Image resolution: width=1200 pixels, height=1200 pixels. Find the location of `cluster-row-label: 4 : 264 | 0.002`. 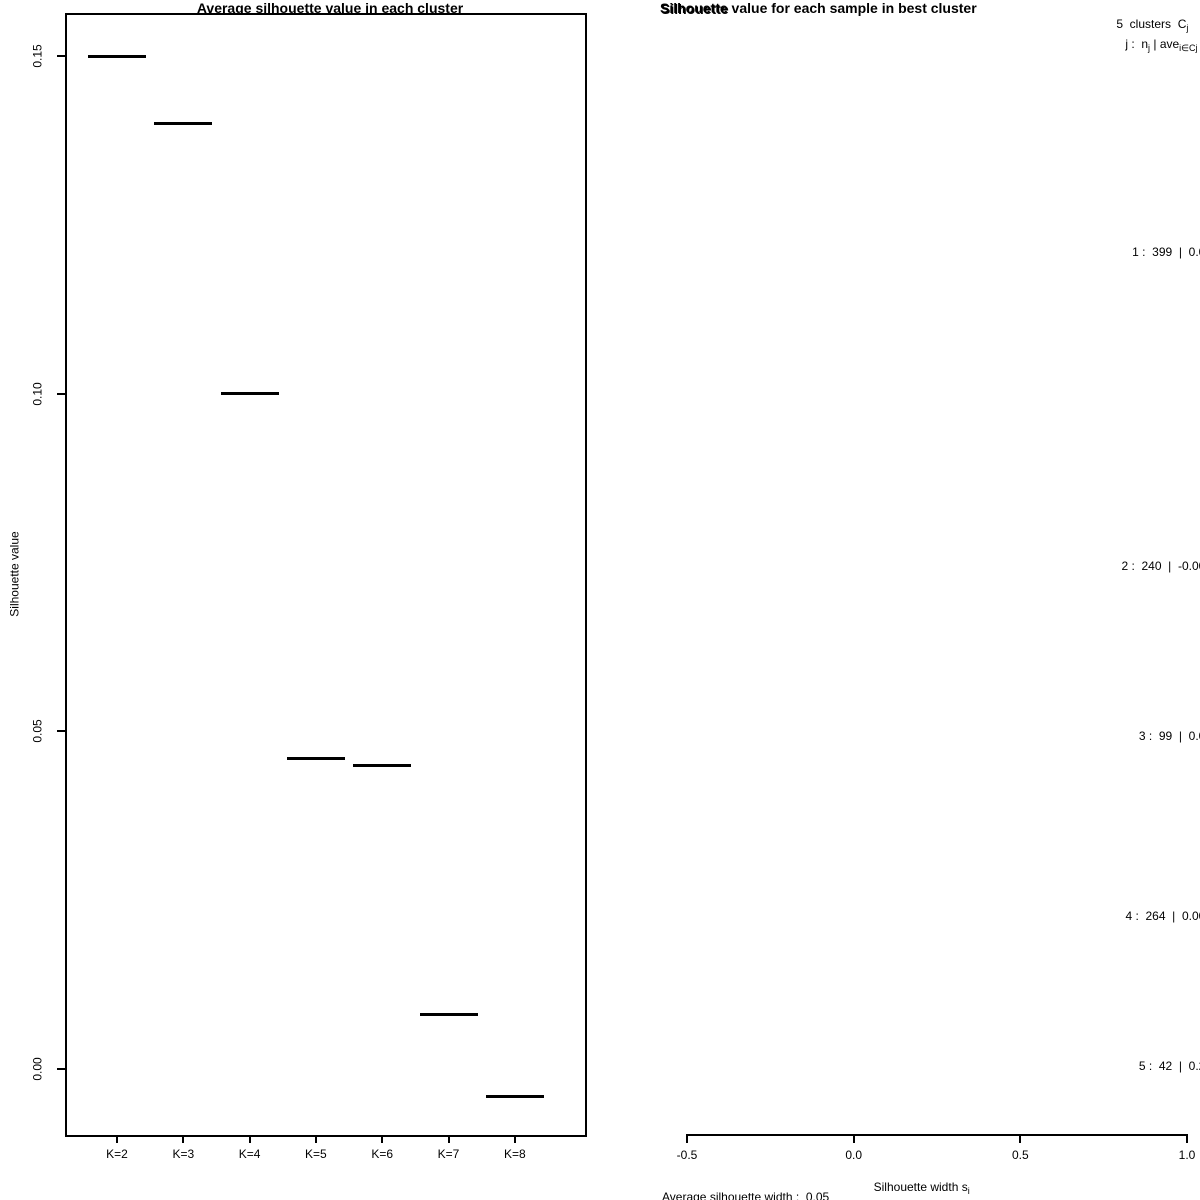

cluster-row-label: 4 : 264 | 0.002 is located at coordinates (1162, 916).